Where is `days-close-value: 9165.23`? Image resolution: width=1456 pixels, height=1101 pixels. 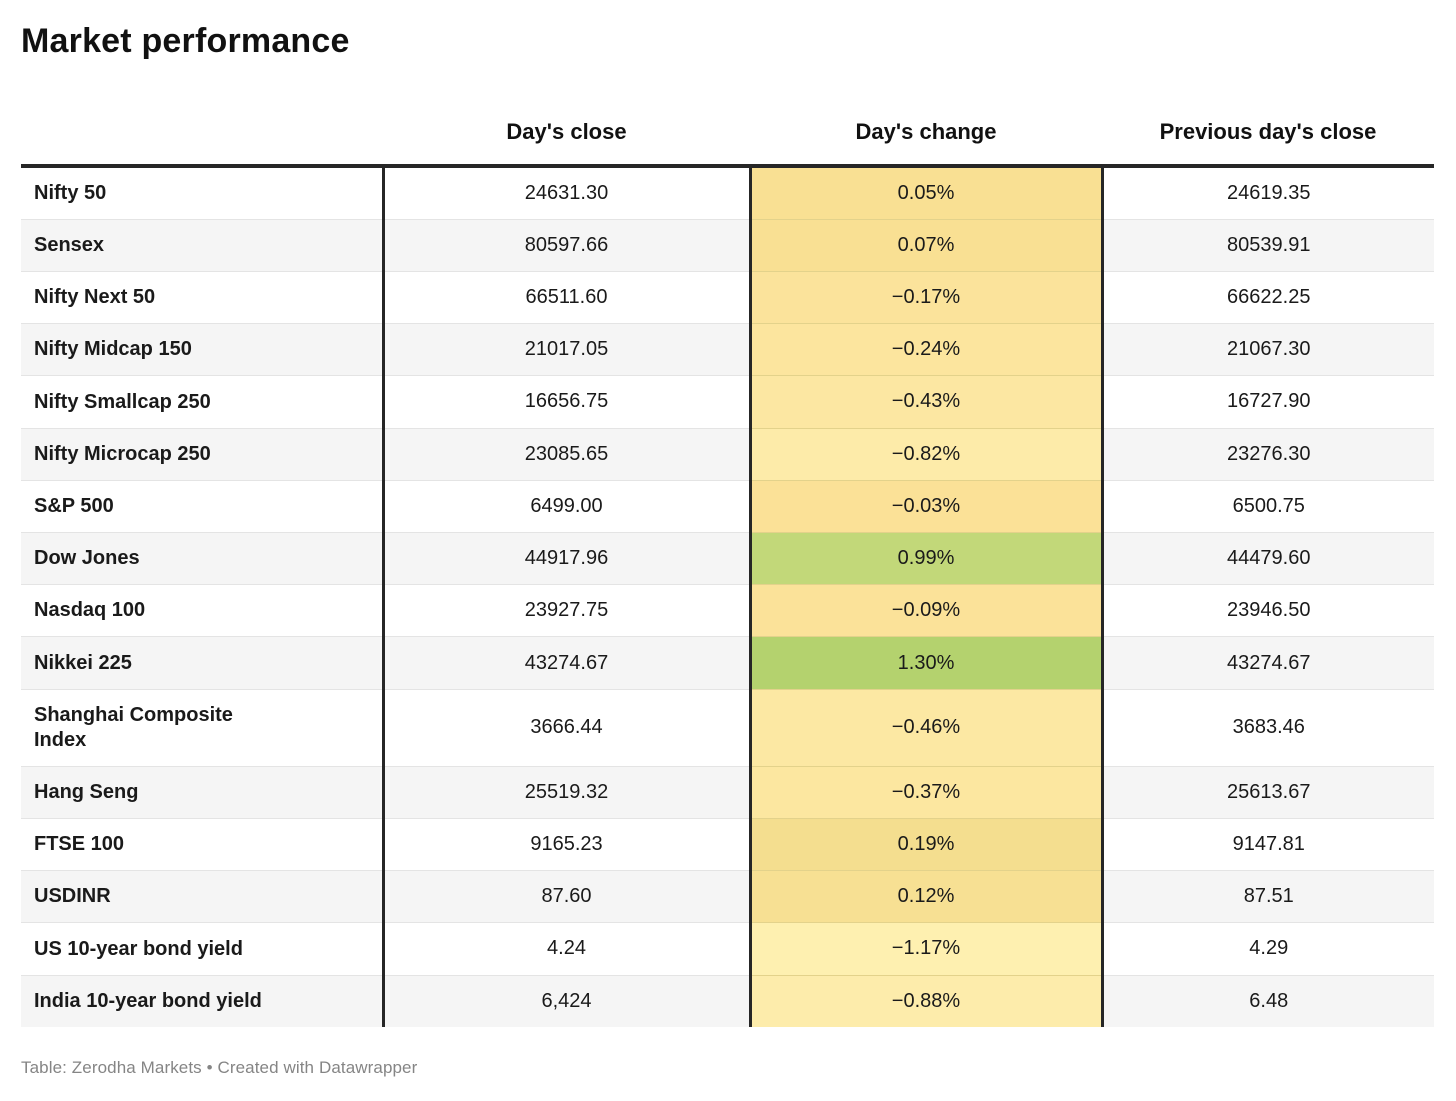 days-close-value: 9165.23 is located at coordinates (566, 844).